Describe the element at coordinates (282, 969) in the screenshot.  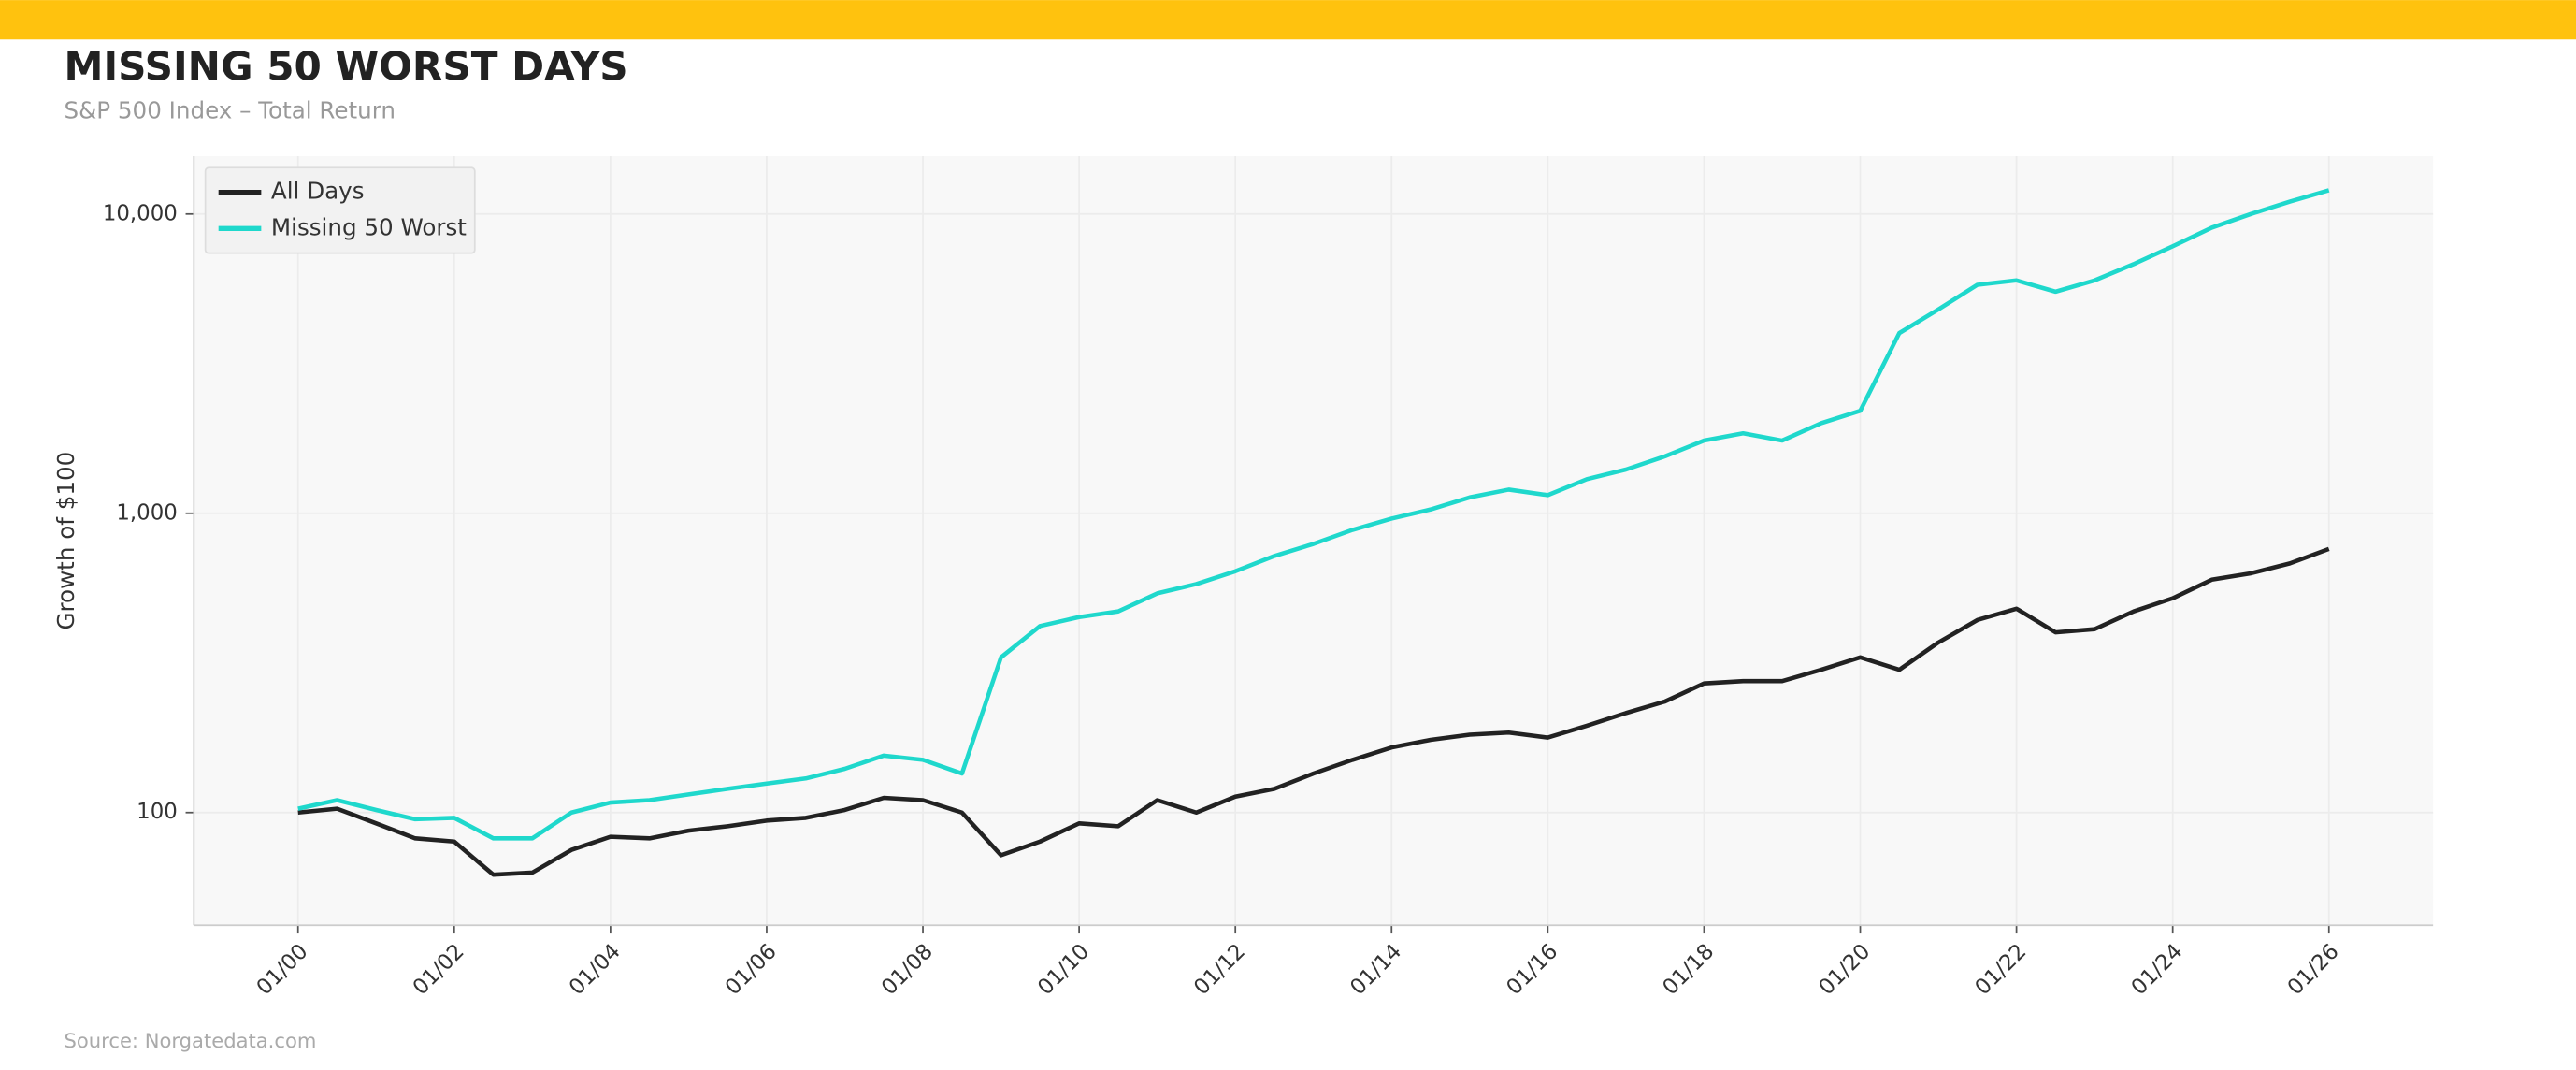
I see `x-tick-label: 01/00` at that location.